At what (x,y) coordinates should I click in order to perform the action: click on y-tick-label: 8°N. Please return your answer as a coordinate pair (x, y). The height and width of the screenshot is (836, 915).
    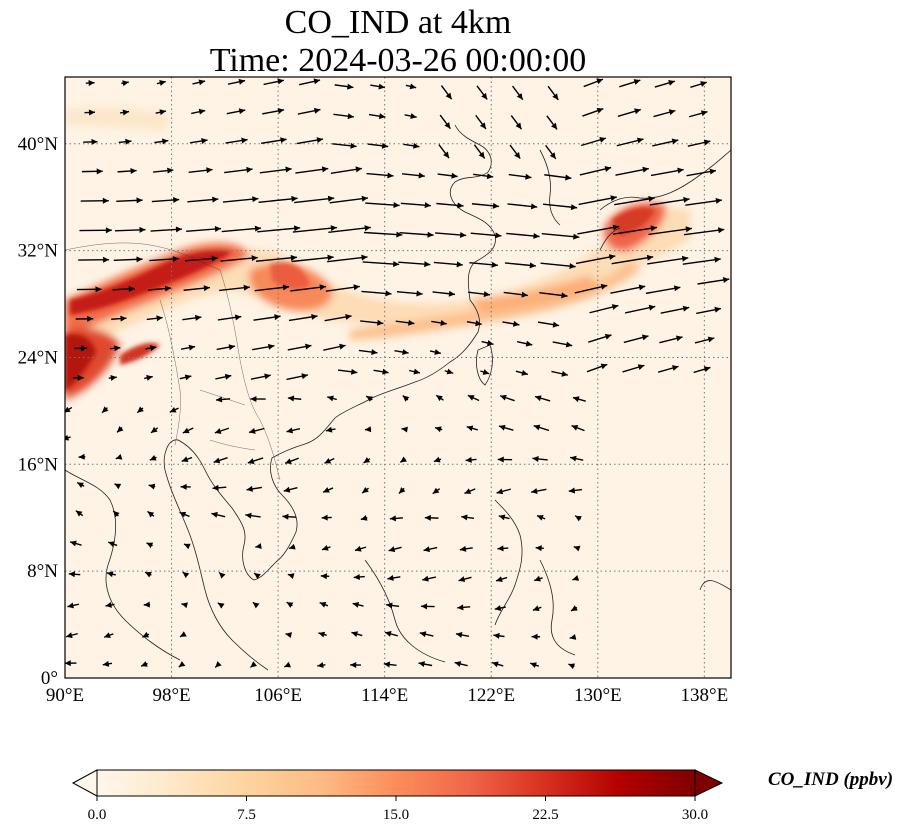
    Looking at the image, I should click on (42, 571).